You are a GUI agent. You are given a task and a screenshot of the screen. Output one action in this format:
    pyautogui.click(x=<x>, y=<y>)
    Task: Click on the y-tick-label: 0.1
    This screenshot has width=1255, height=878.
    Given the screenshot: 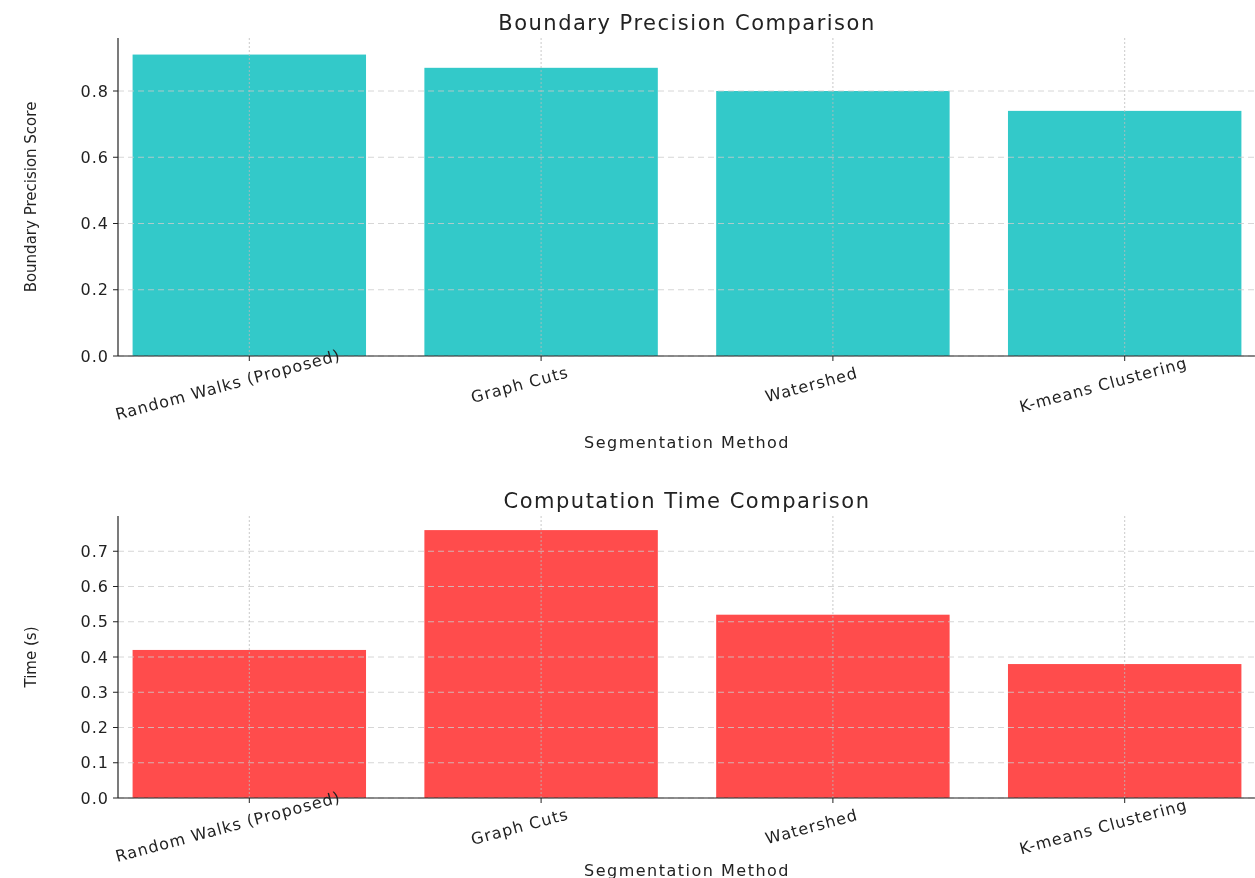 What is the action you would take?
    pyautogui.click(x=94, y=763)
    